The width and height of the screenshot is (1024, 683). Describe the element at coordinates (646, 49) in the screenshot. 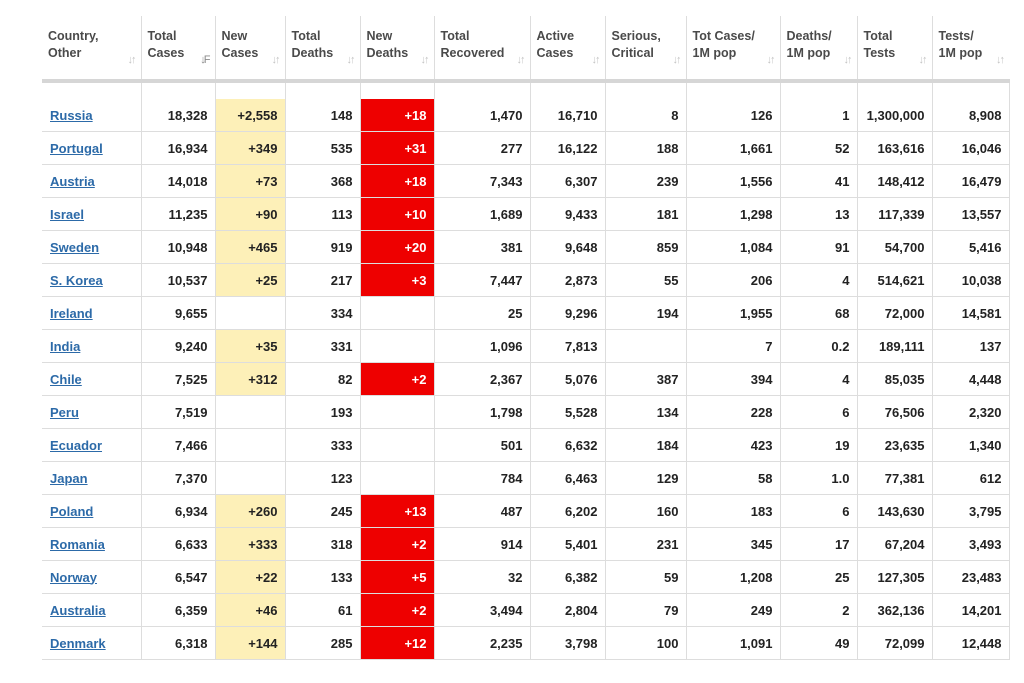

I see `col-header-serious-critical: Serious, Critical ↓↑` at that location.